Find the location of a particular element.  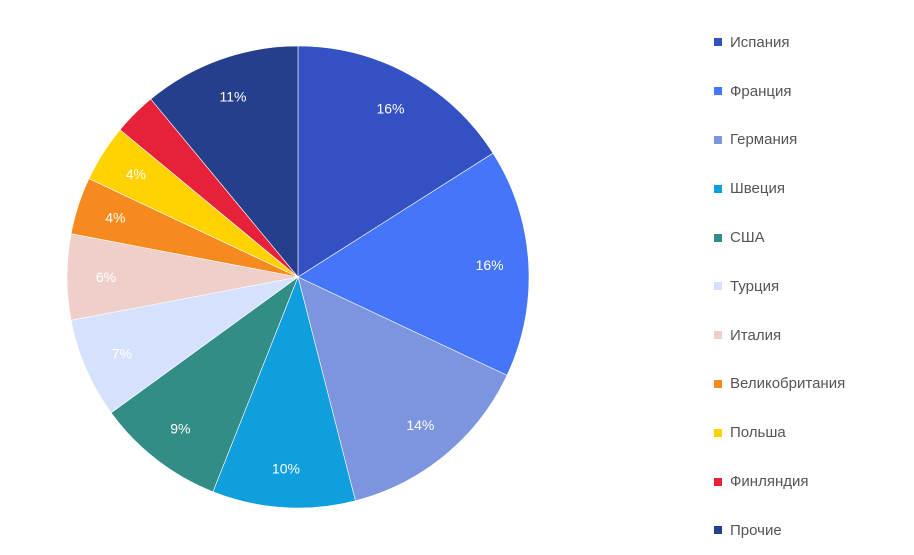

slice-percent-label: 10% is located at coordinates (286, 469).